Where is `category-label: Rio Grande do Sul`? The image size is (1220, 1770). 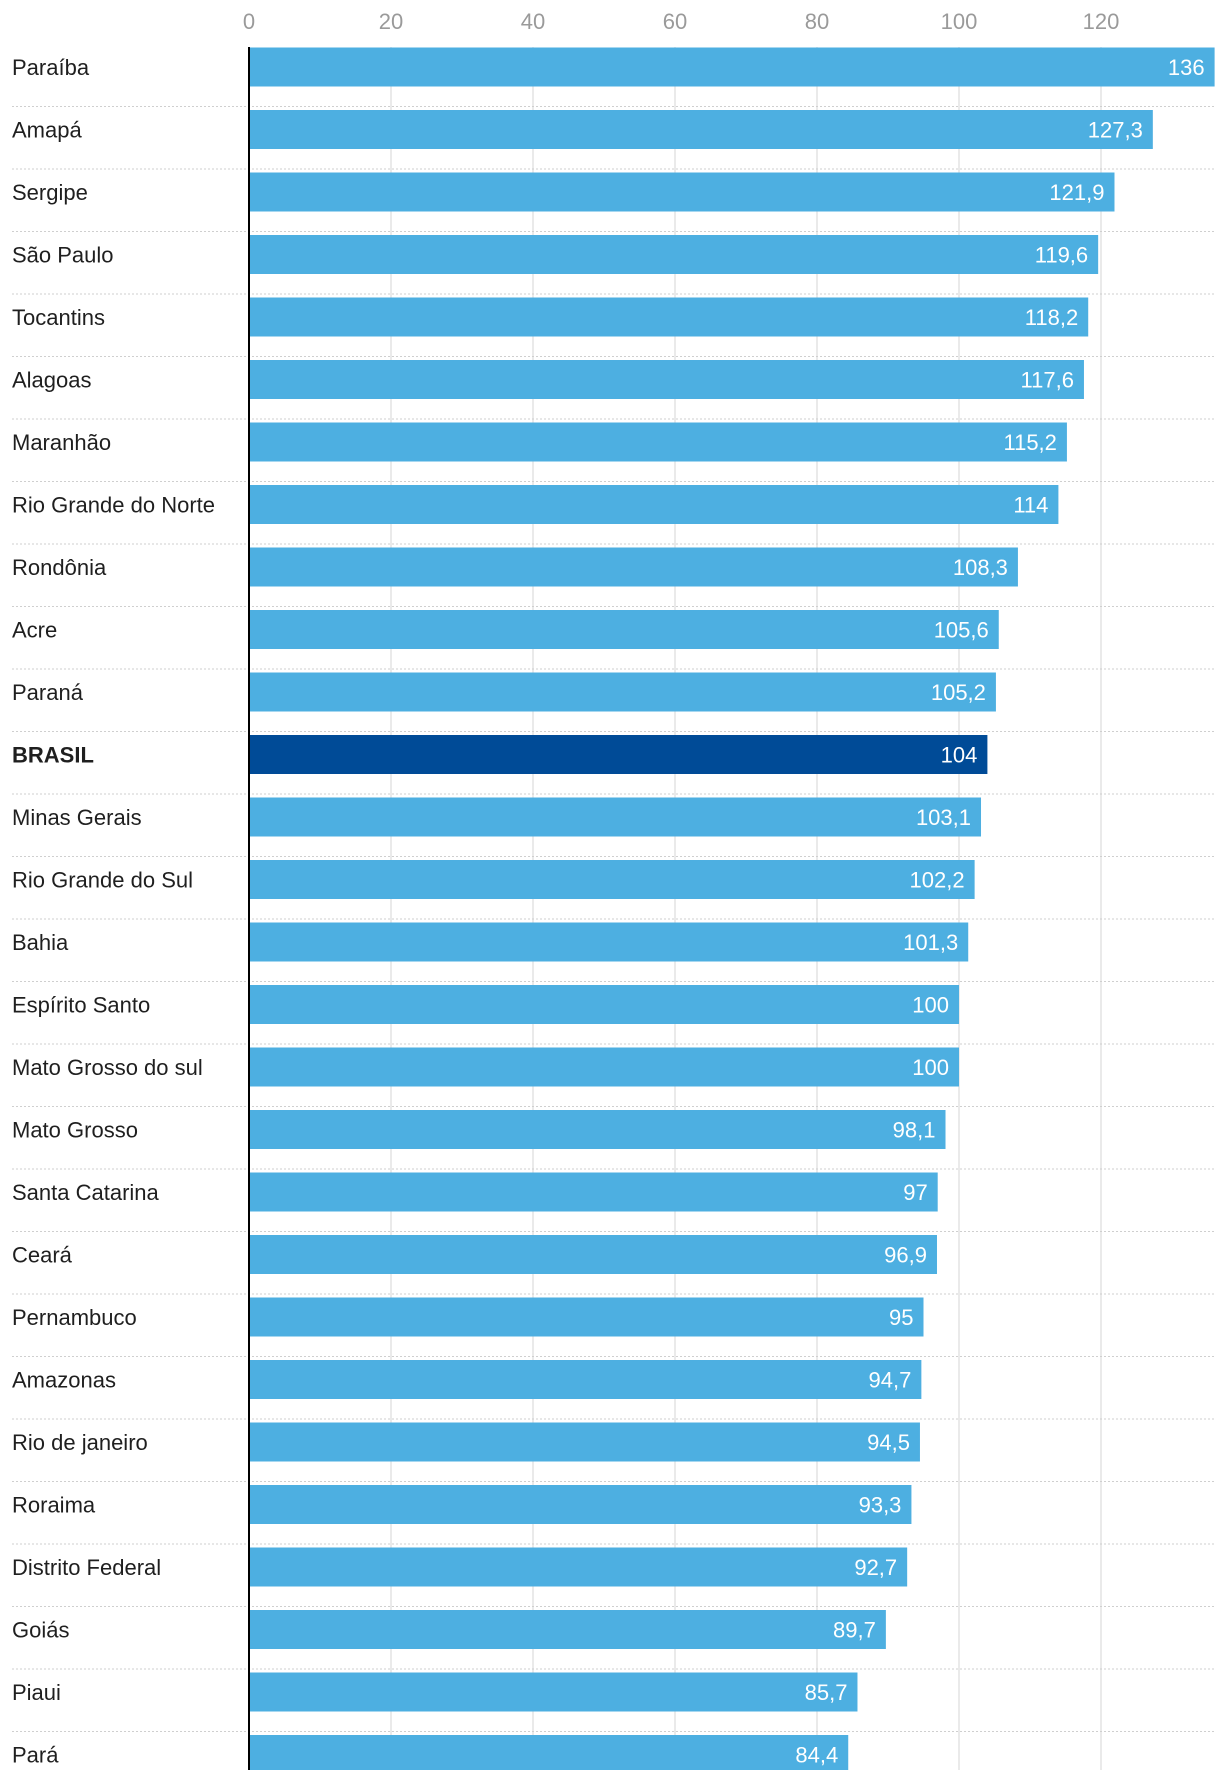
category-label: Rio Grande do Sul is located at coordinates (102, 880).